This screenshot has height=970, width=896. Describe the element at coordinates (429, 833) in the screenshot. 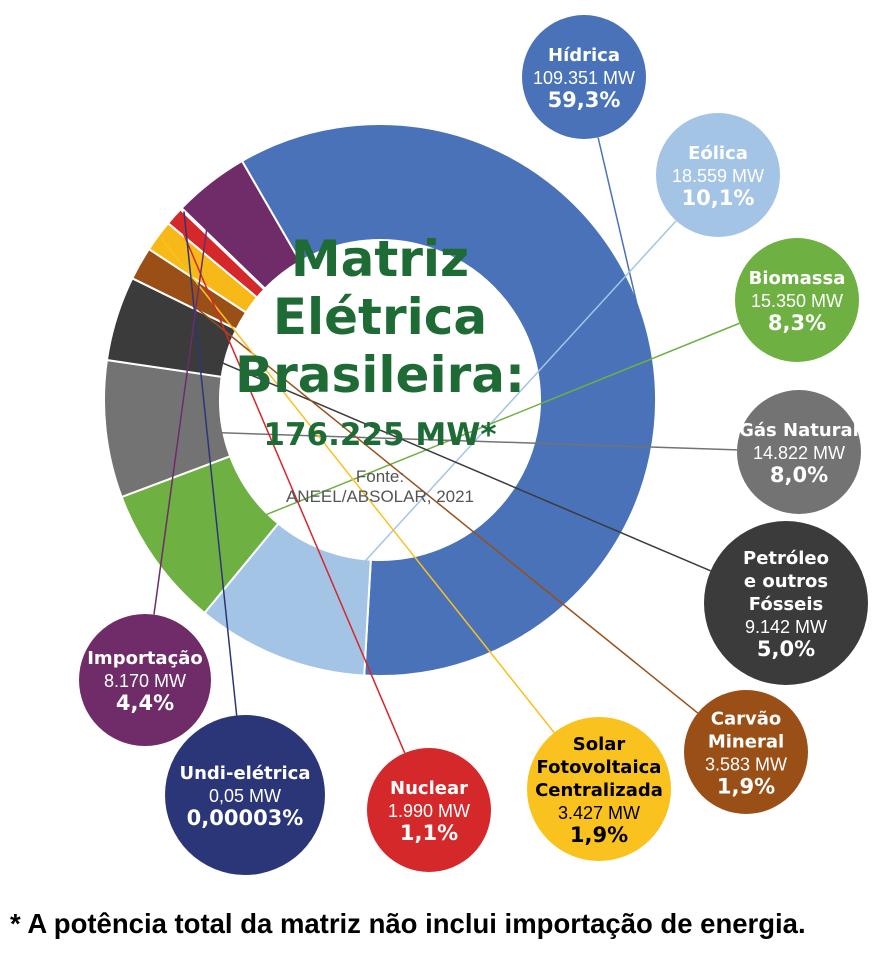

I see `slice-label-pct: 1,1%` at that location.